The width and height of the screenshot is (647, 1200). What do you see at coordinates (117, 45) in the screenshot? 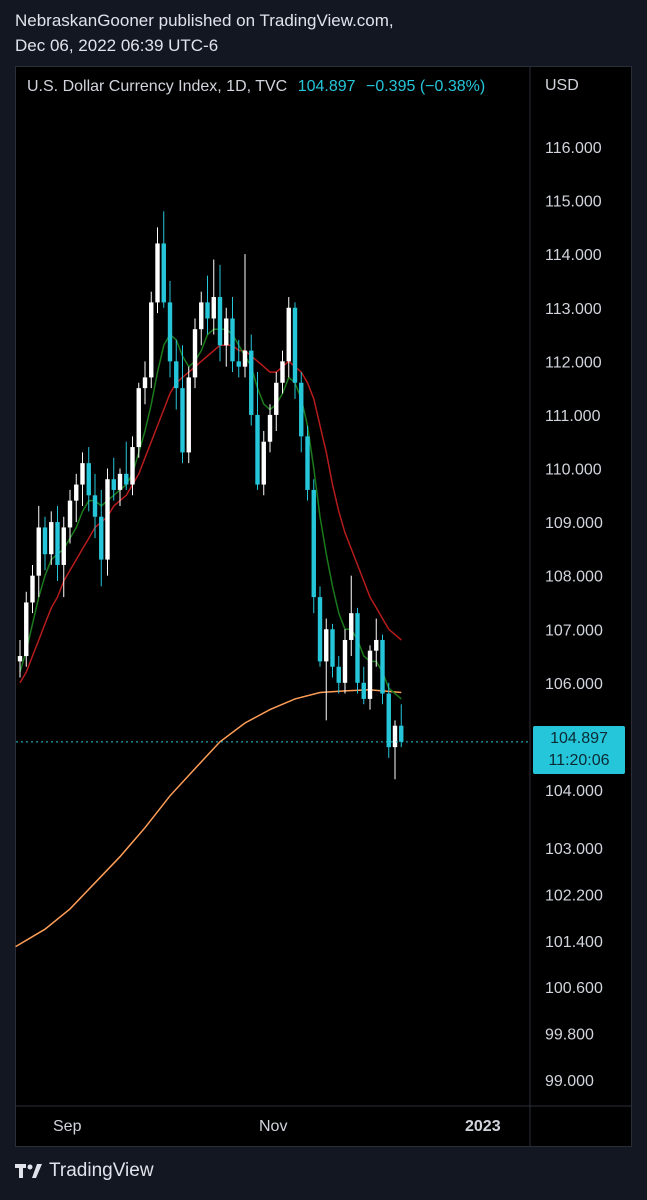
I see `publish-date: Dec 06, 2022 06:39 UTC-6` at bounding box center [117, 45].